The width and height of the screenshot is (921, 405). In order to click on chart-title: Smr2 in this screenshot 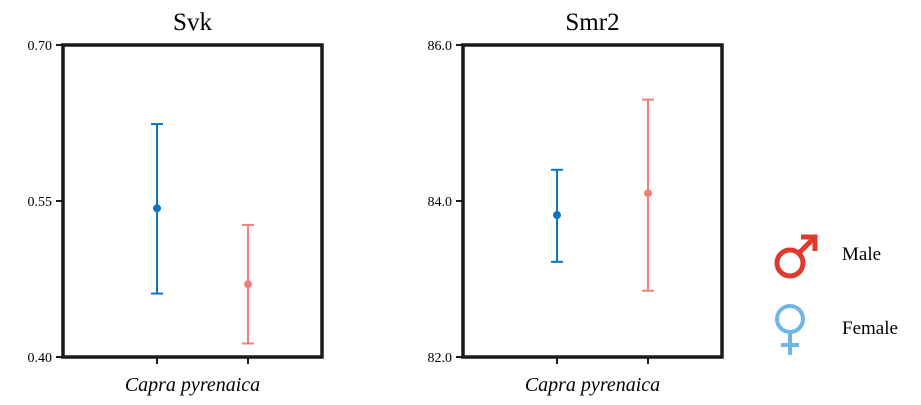, I will do `click(592, 22)`.